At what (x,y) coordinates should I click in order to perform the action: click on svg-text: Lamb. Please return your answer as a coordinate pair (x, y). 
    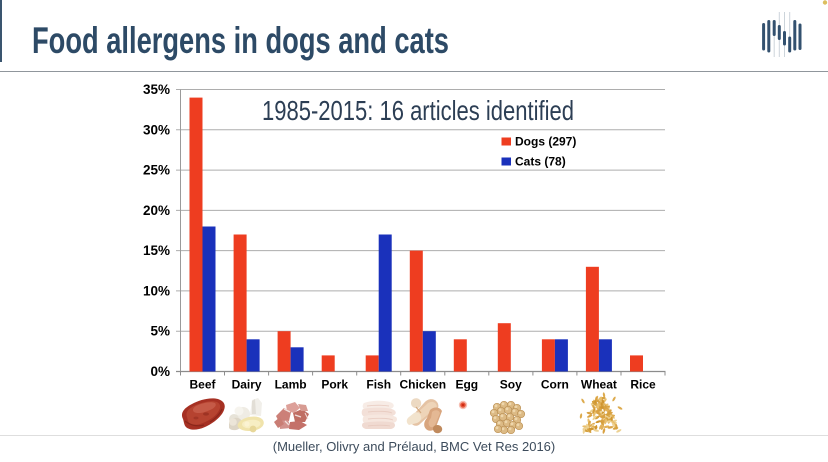
    Looking at the image, I should click on (291, 385).